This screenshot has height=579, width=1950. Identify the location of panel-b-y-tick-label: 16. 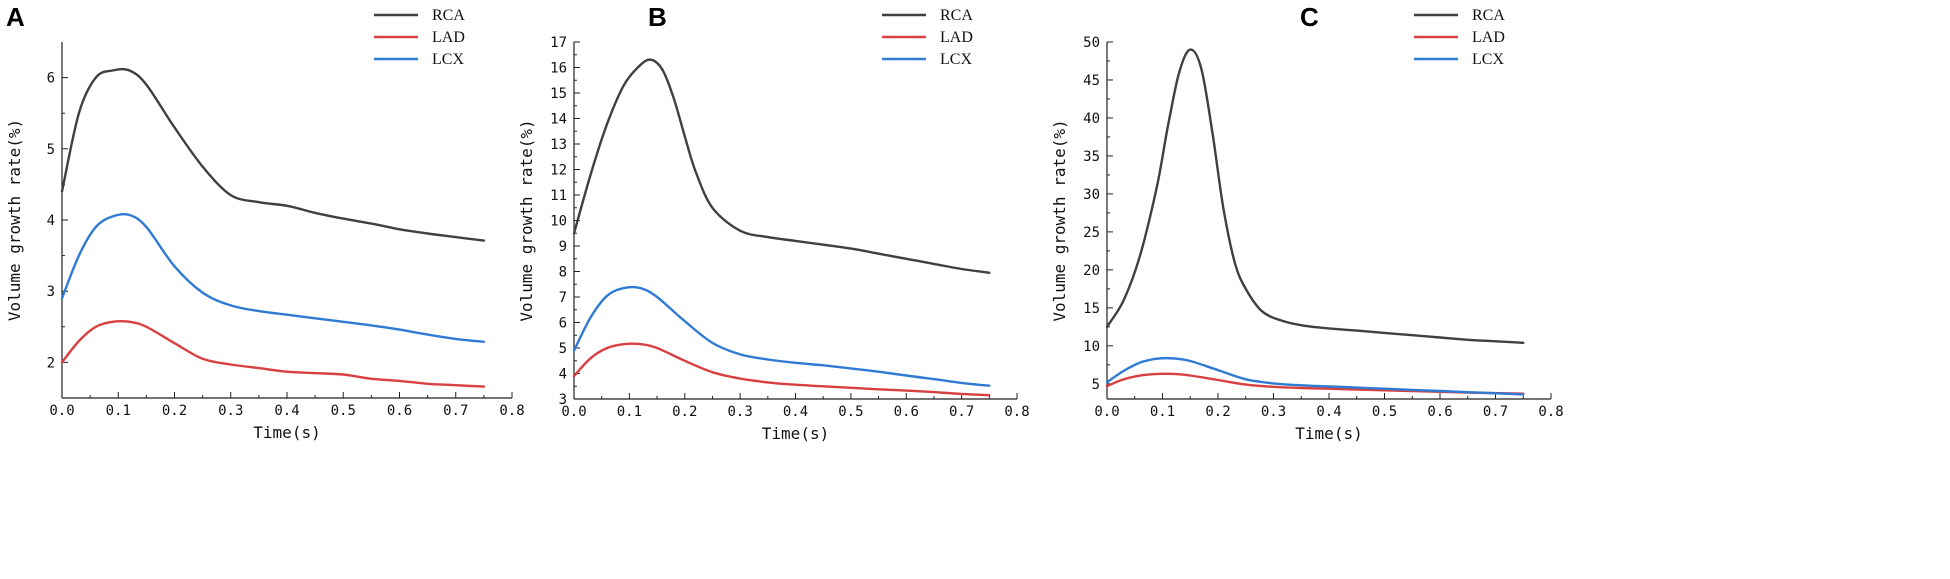
(558, 69).